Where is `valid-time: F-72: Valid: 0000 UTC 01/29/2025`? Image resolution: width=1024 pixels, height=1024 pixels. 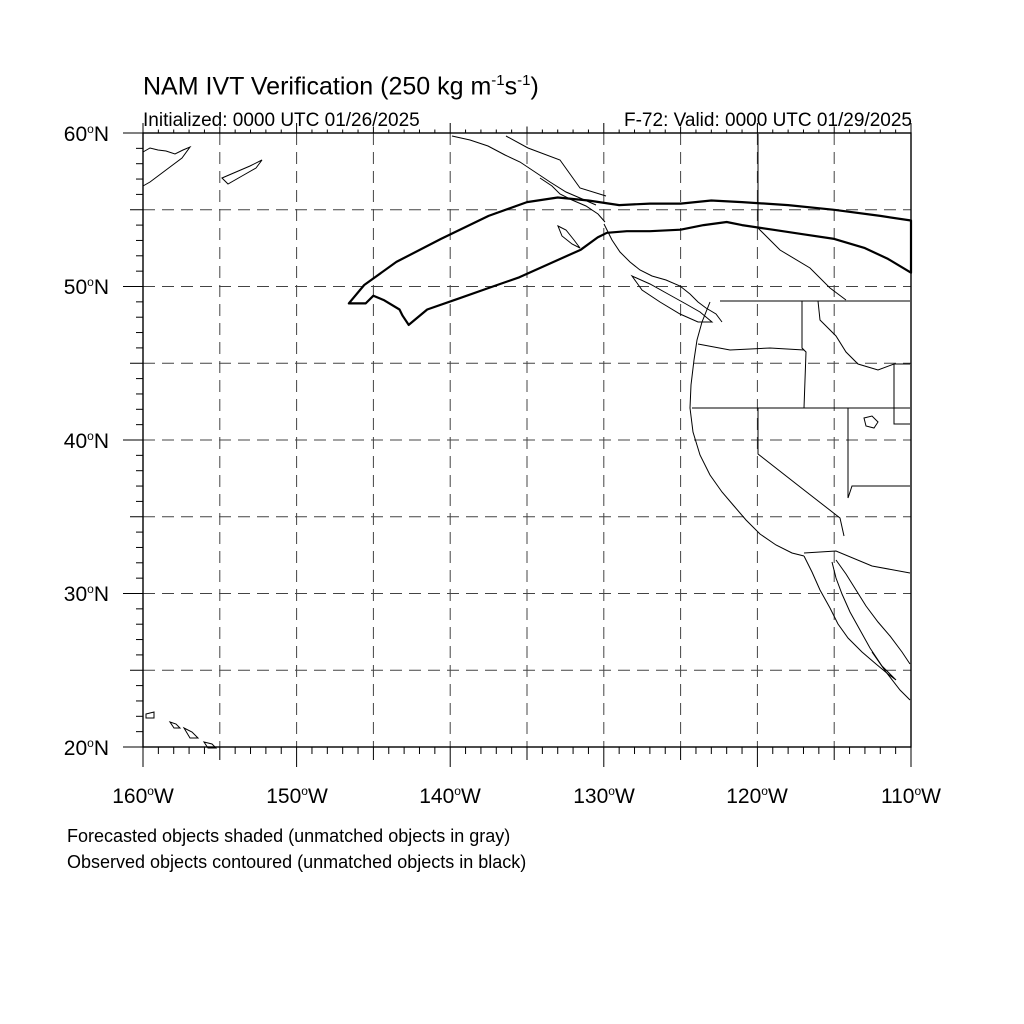
valid-time: F-72: Valid: 0000 UTC 01/29/2025 is located at coordinates (768, 120).